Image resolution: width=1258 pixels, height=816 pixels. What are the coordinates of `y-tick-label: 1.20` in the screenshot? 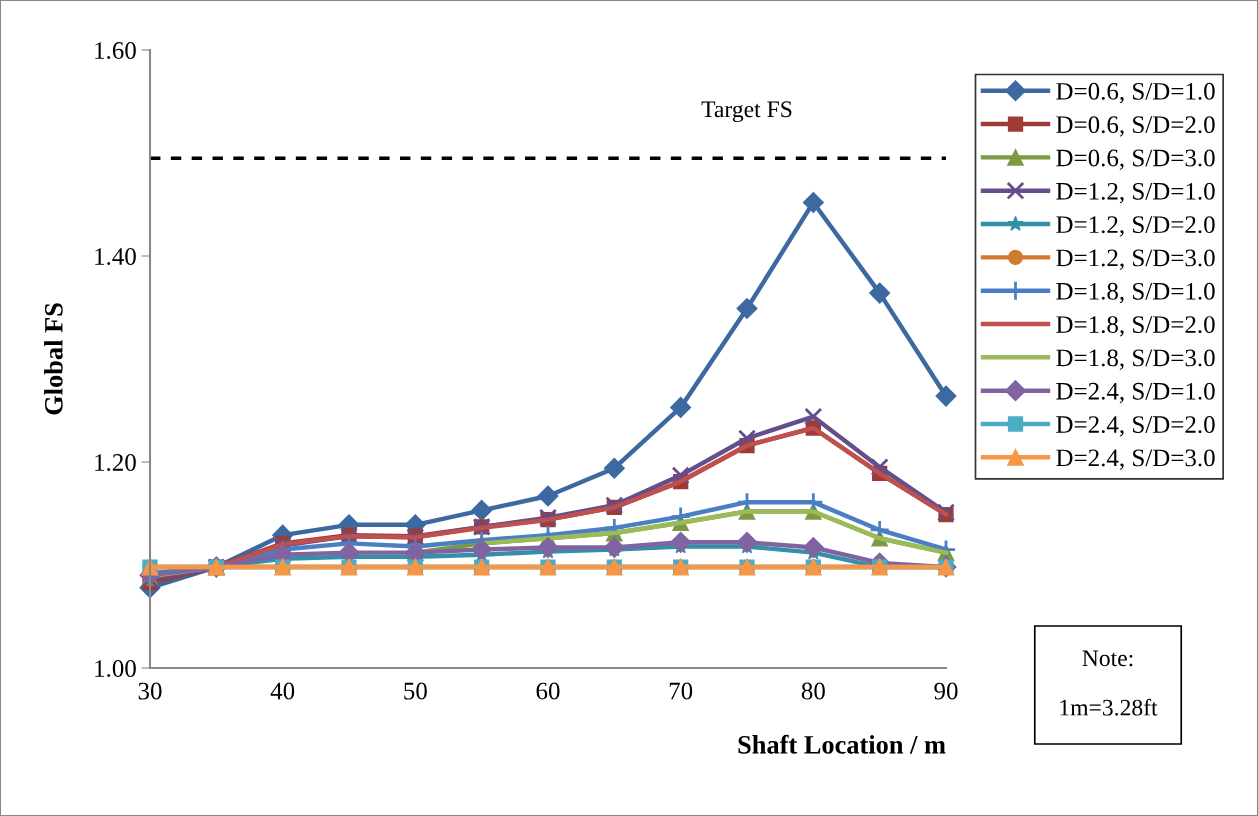 It's located at (115, 463).